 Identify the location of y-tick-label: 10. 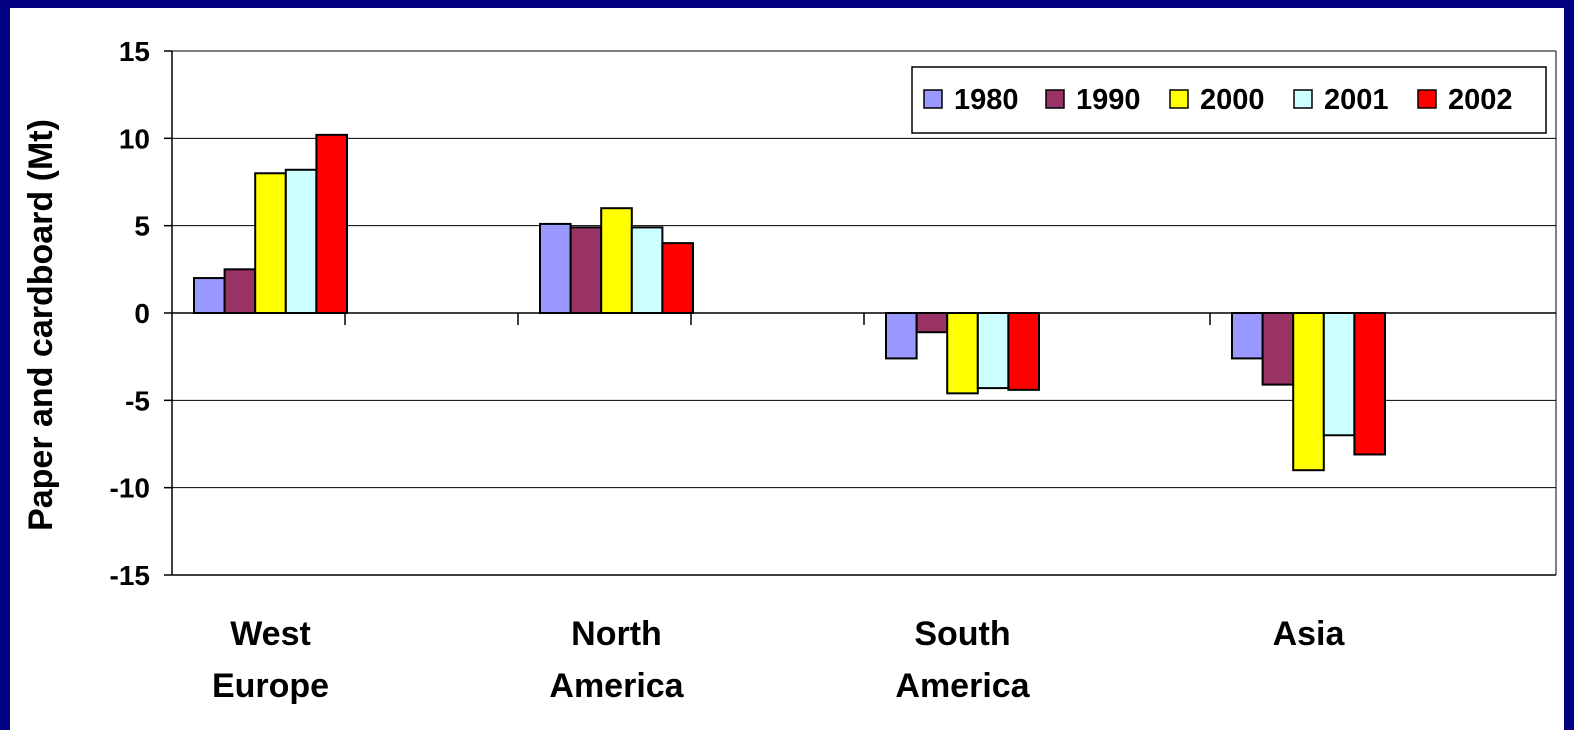
(134, 138).